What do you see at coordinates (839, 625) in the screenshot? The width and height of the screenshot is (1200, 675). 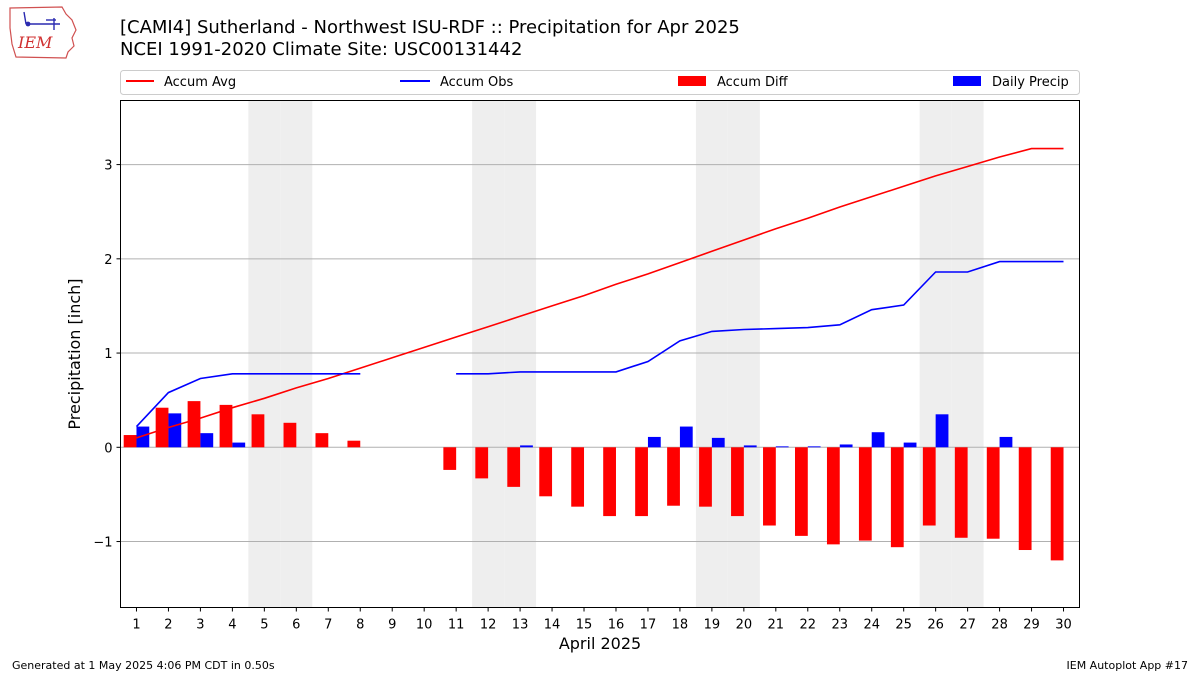 I see `x-tick-label: 23` at bounding box center [839, 625].